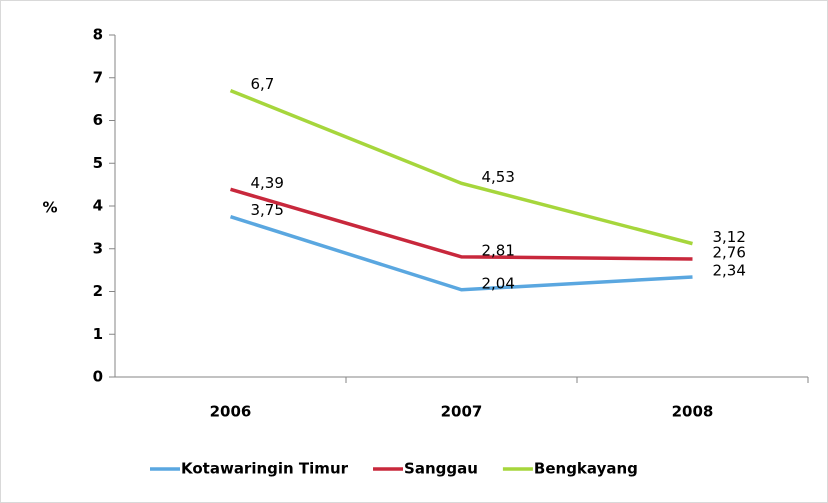 The image size is (828, 503). Describe the element at coordinates (729, 253) in the screenshot. I see `data-label: 2,76` at that location.